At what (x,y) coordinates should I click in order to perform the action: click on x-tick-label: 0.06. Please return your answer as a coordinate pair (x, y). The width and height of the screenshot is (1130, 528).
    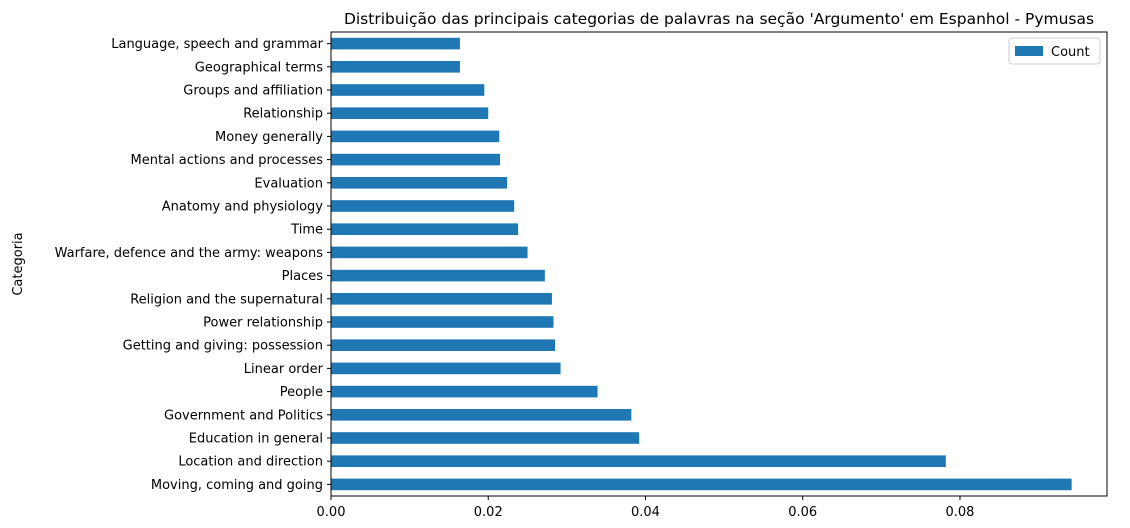
    Looking at the image, I should click on (802, 512).